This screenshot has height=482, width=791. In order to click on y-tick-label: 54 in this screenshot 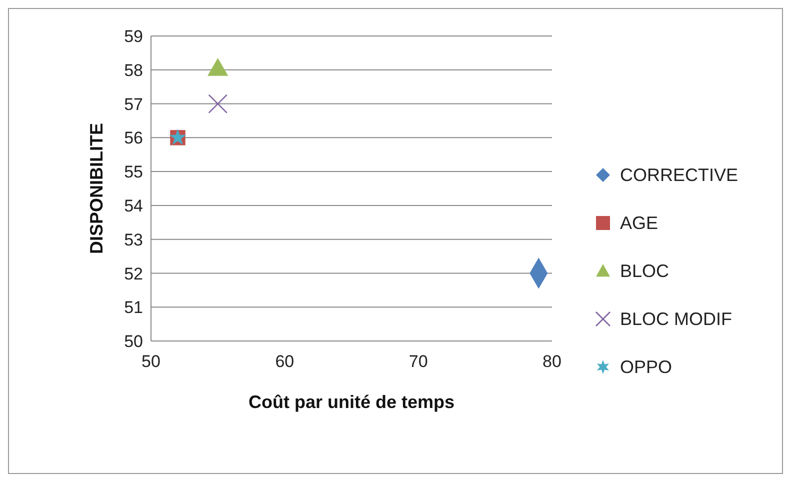, I will do `click(133, 206)`.